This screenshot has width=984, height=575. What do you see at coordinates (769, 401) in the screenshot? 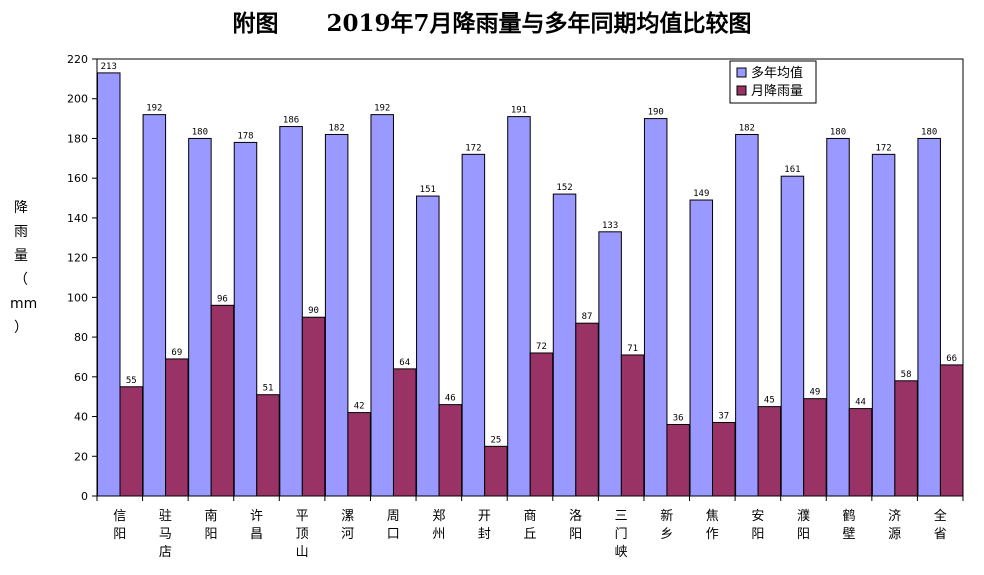
I see `data-label: 45` at bounding box center [769, 401].